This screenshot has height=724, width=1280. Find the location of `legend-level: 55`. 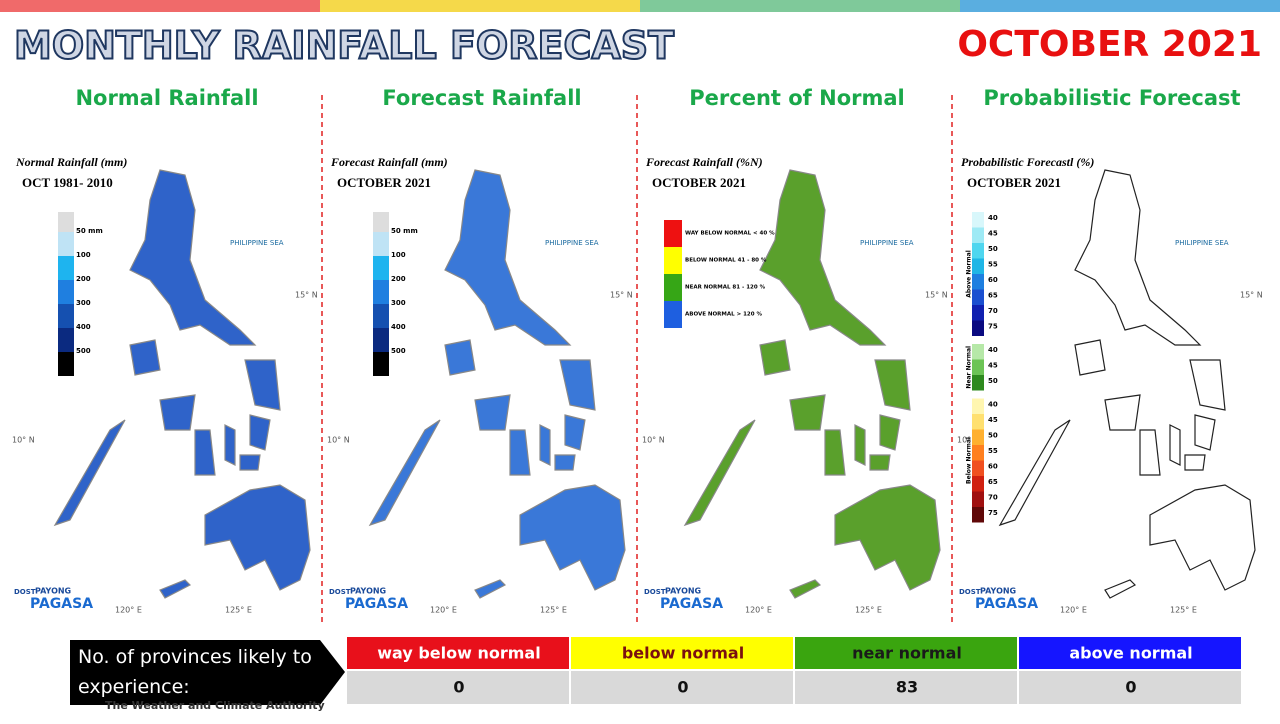

legend-level: 55 is located at coordinates (993, 451).